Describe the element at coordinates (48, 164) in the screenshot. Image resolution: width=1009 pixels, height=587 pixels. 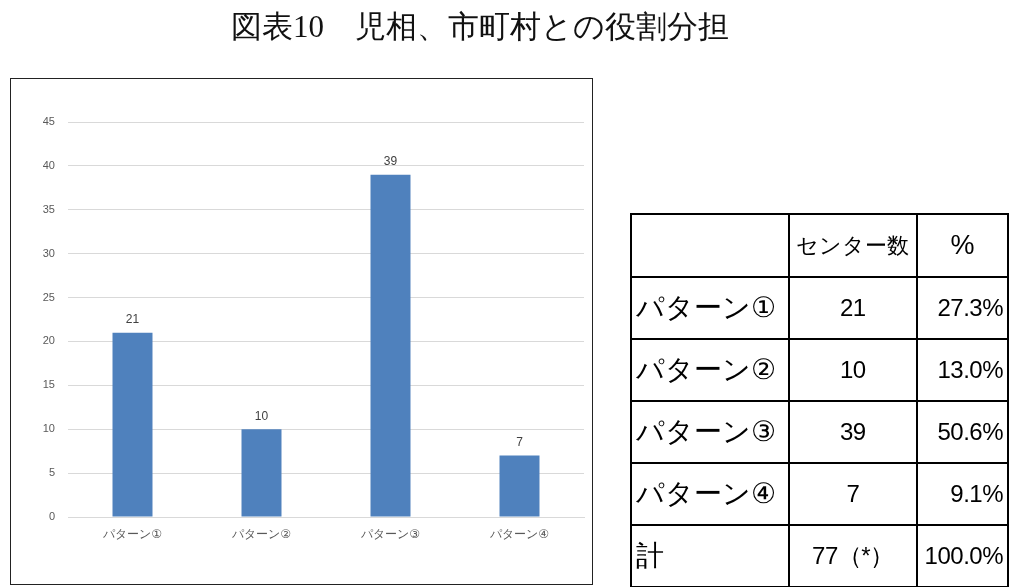
I see `y-tick-label: 40` at that location.